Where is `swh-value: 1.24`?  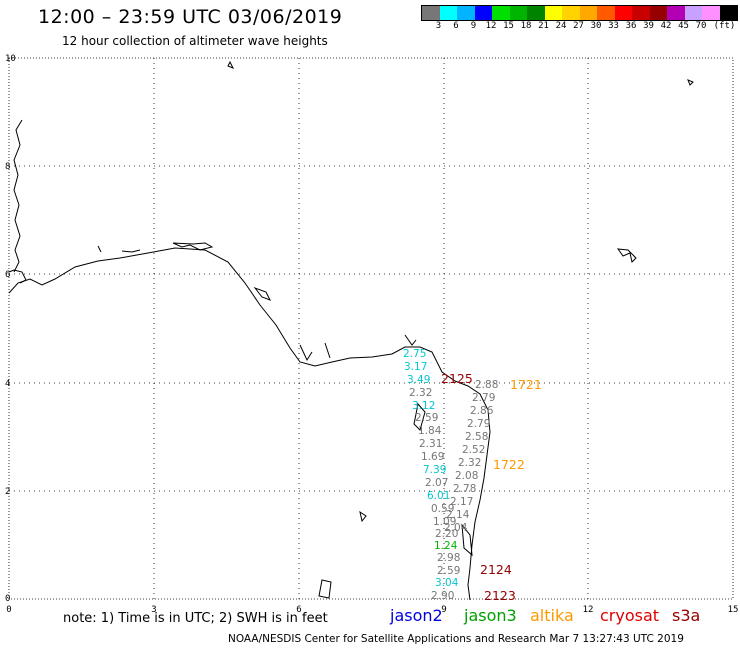
swh-value: 1.24 is located at coordinates (446, 546).